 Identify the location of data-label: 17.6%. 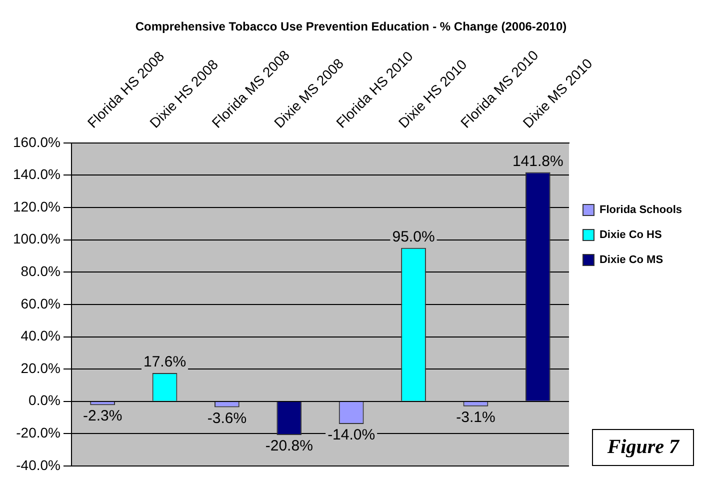
(164, 362).